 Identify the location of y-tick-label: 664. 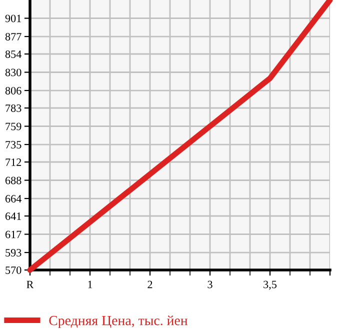
(13, 198).